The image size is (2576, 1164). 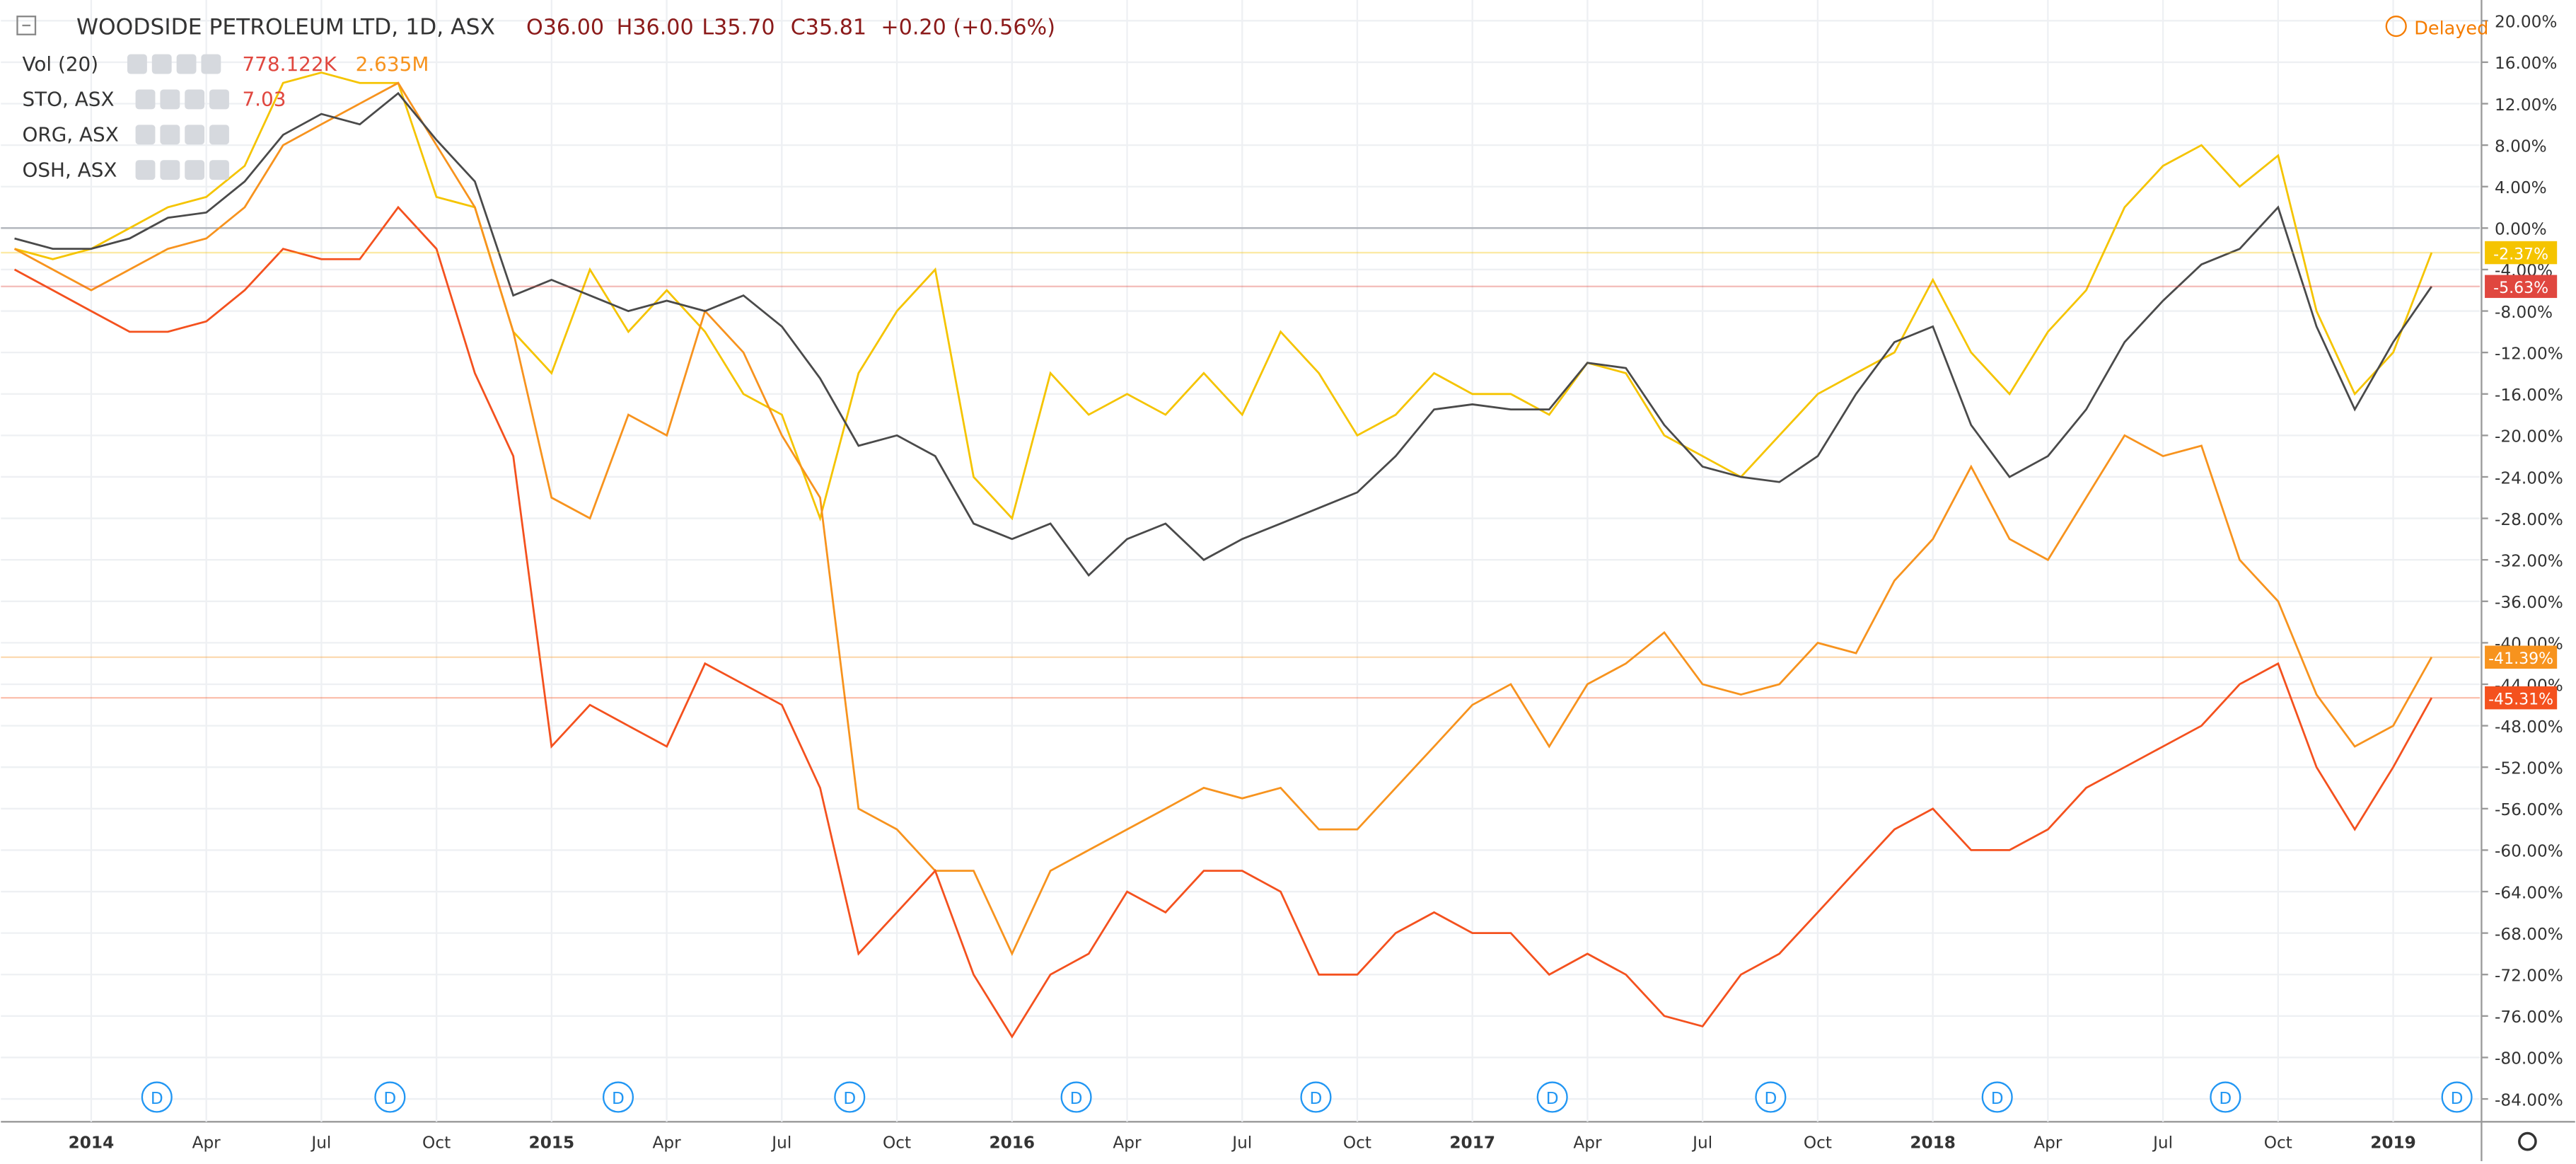 I want to click on y-tick-label: -72.00%, so click(x=2529, y=977).